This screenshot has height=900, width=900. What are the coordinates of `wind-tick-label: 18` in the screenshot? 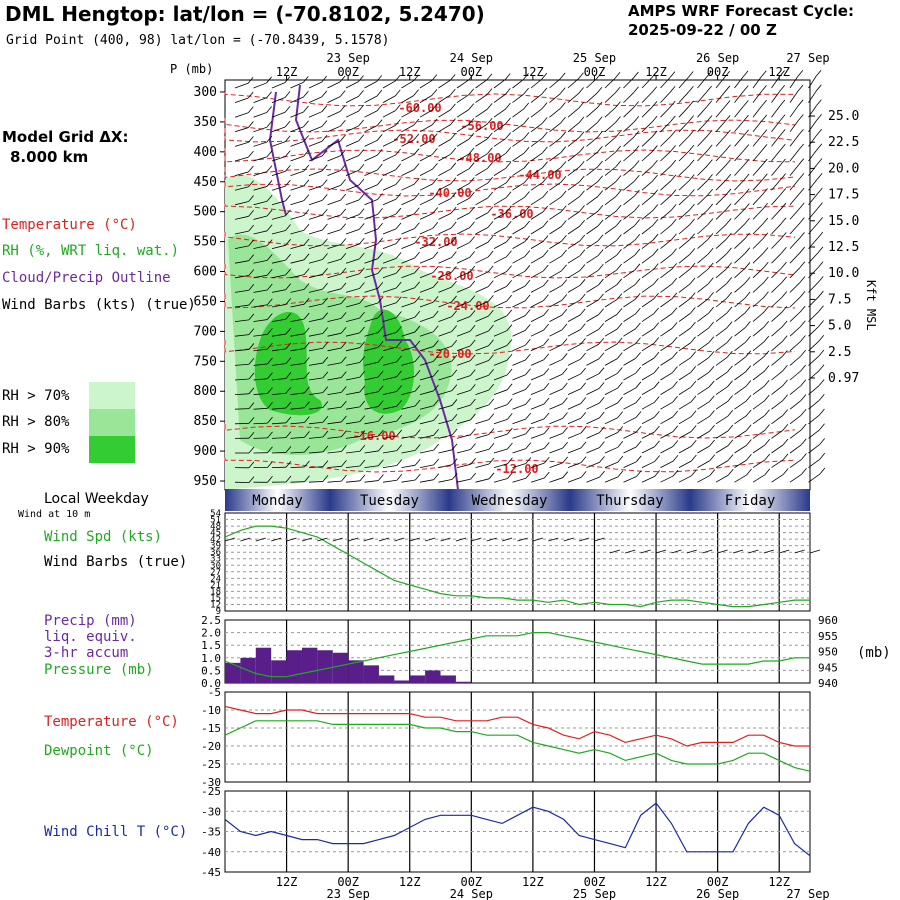 It's located at (215, 592).